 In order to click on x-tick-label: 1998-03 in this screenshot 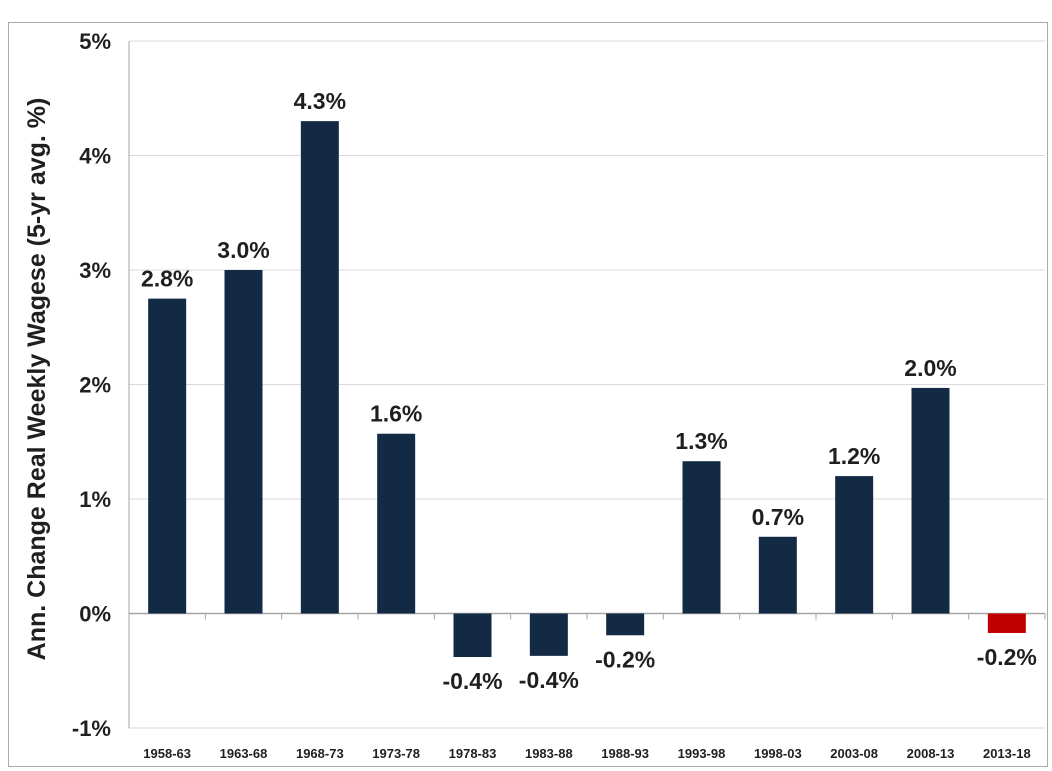, I will do `click(778, 753)`.